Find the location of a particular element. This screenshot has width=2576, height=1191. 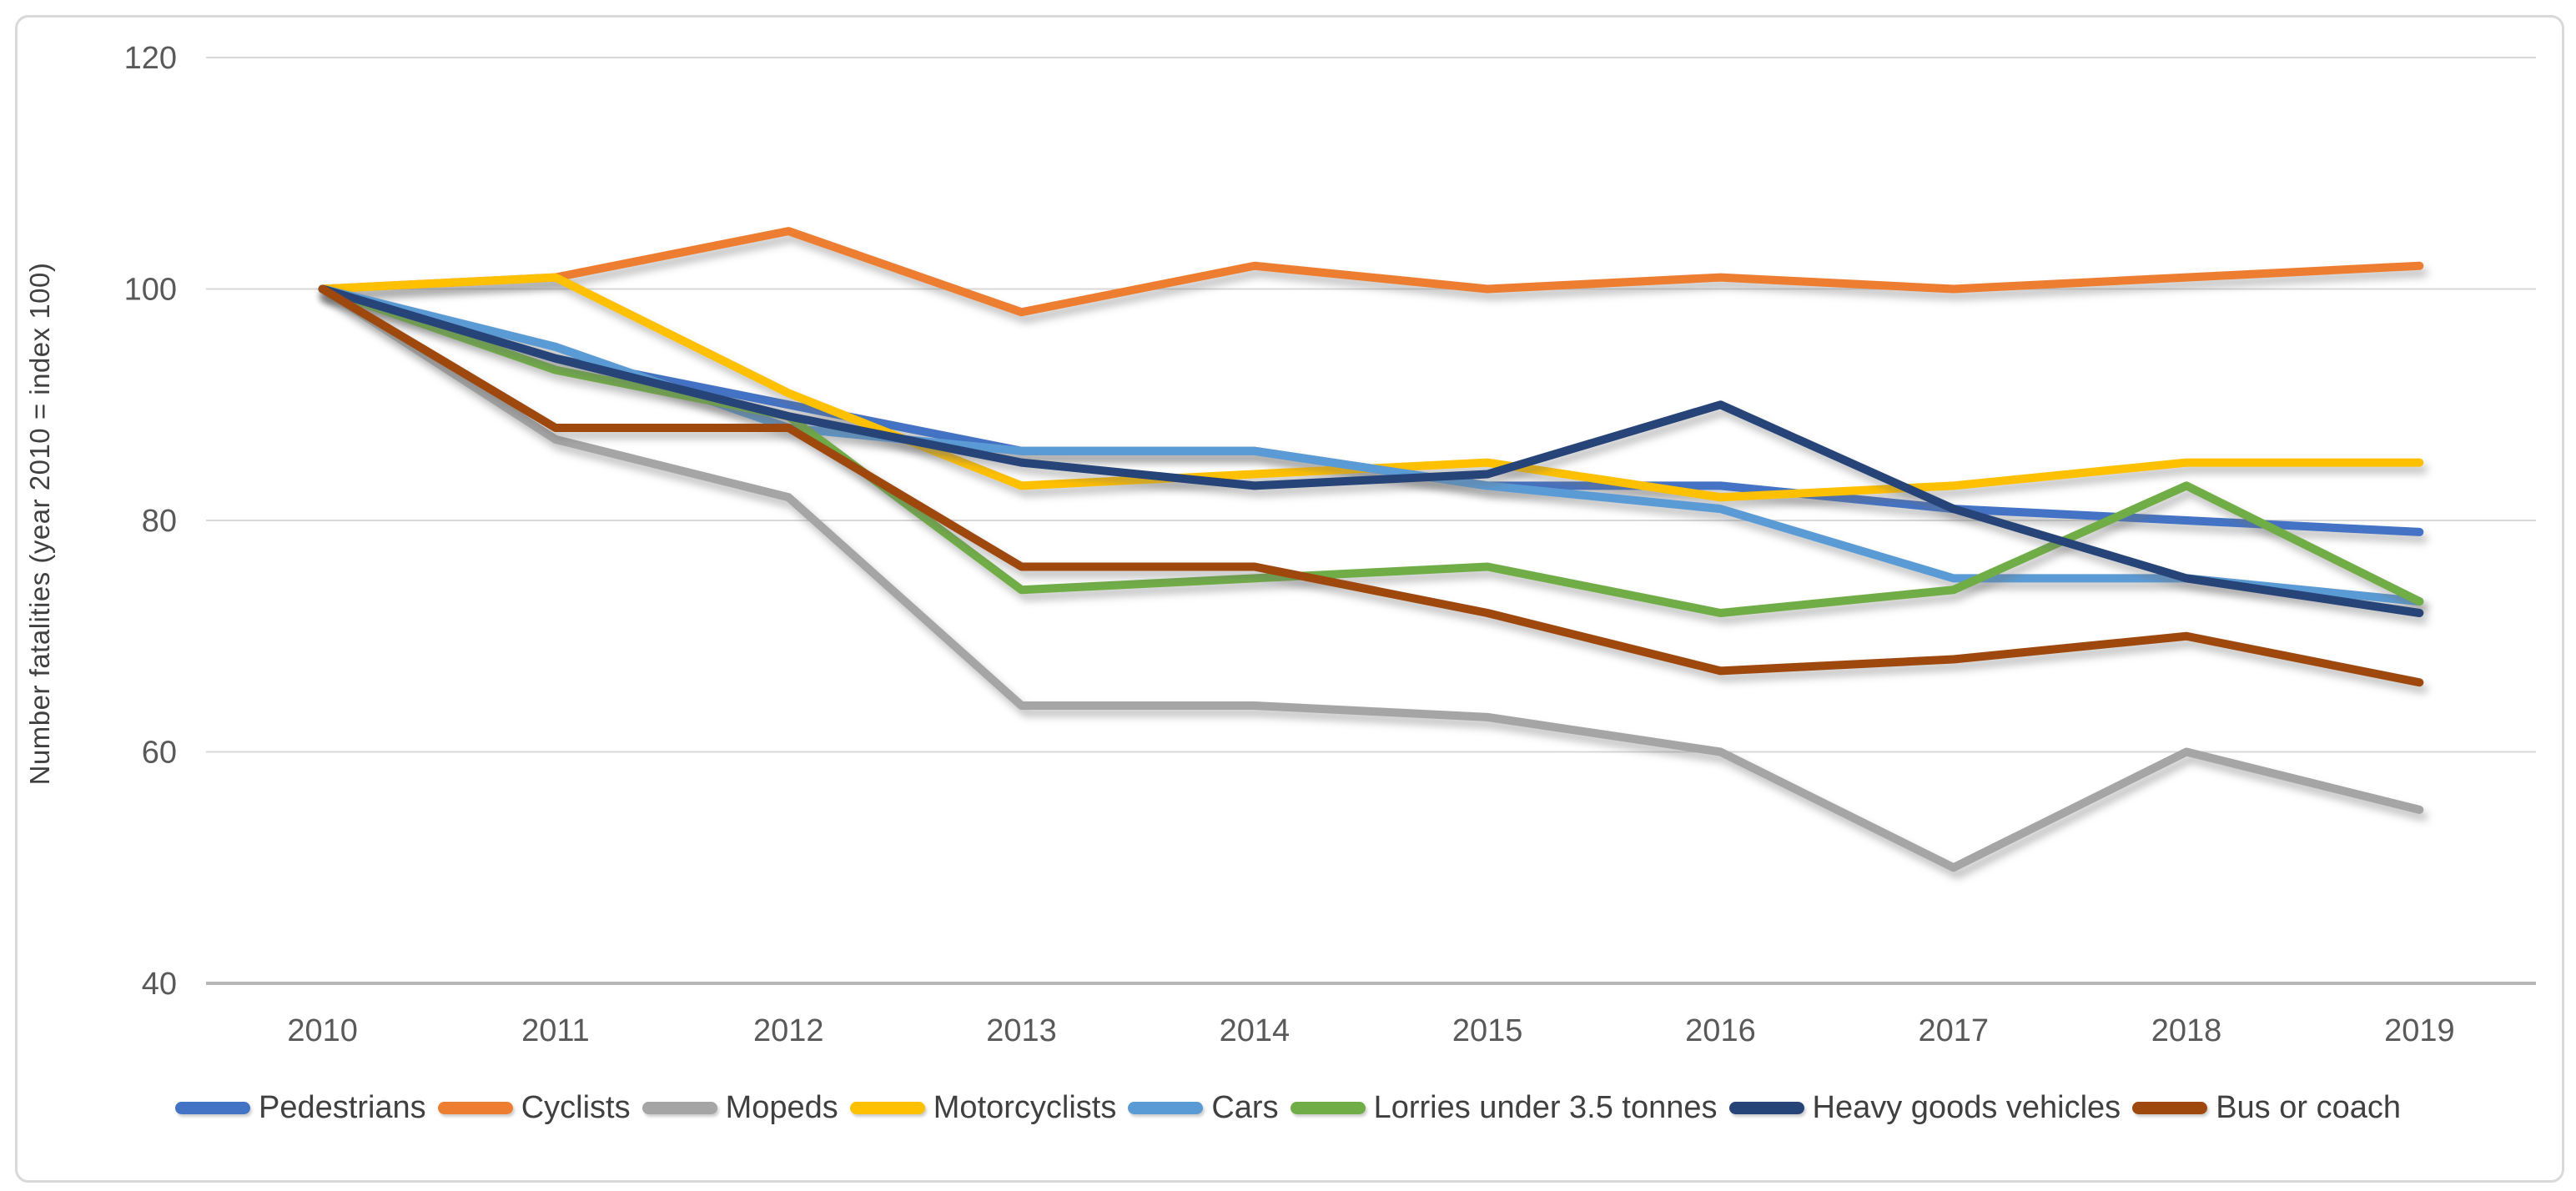

legend-item-cars: Cars is located at coordinates (1203, 1108).